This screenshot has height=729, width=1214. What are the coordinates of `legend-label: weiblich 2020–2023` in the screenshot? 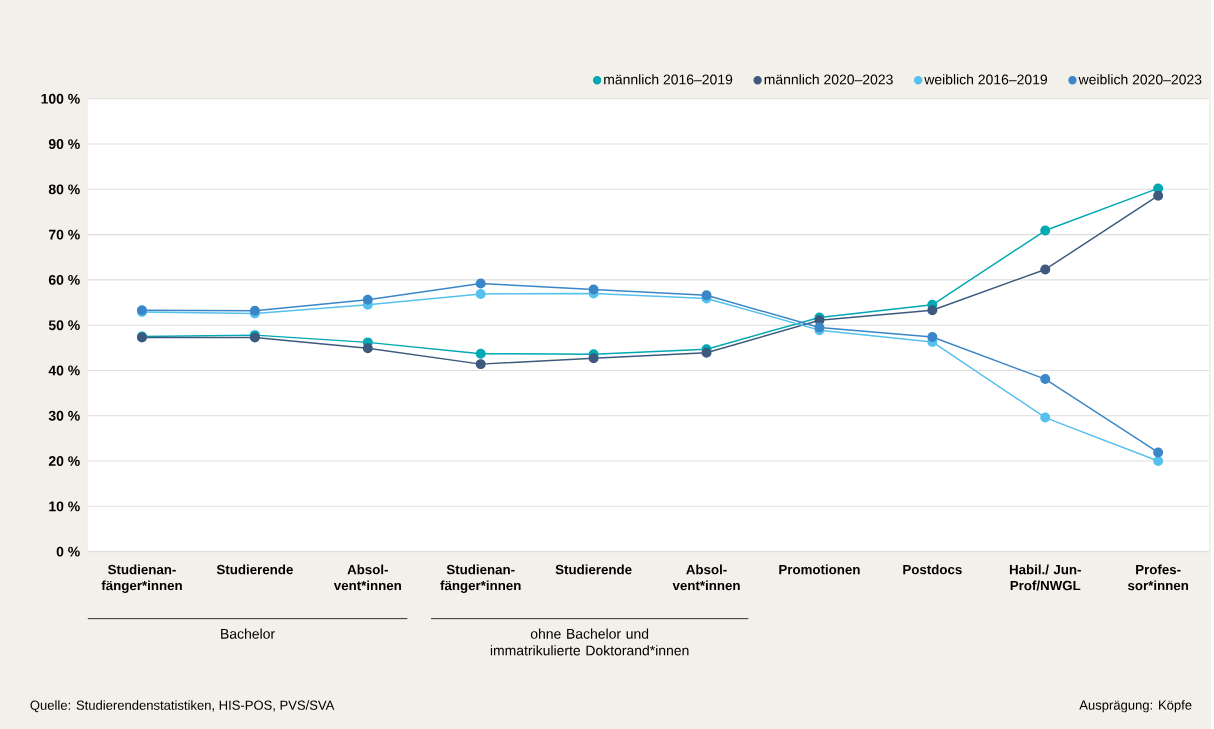 It's located at (1140, 79).